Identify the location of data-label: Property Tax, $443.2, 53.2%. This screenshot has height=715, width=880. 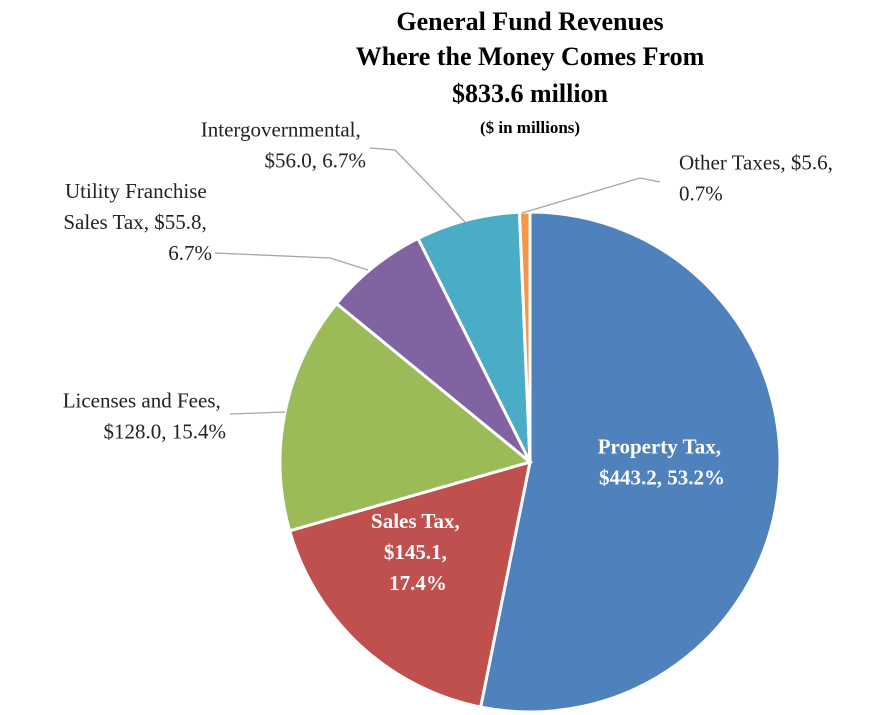
(662, 462).